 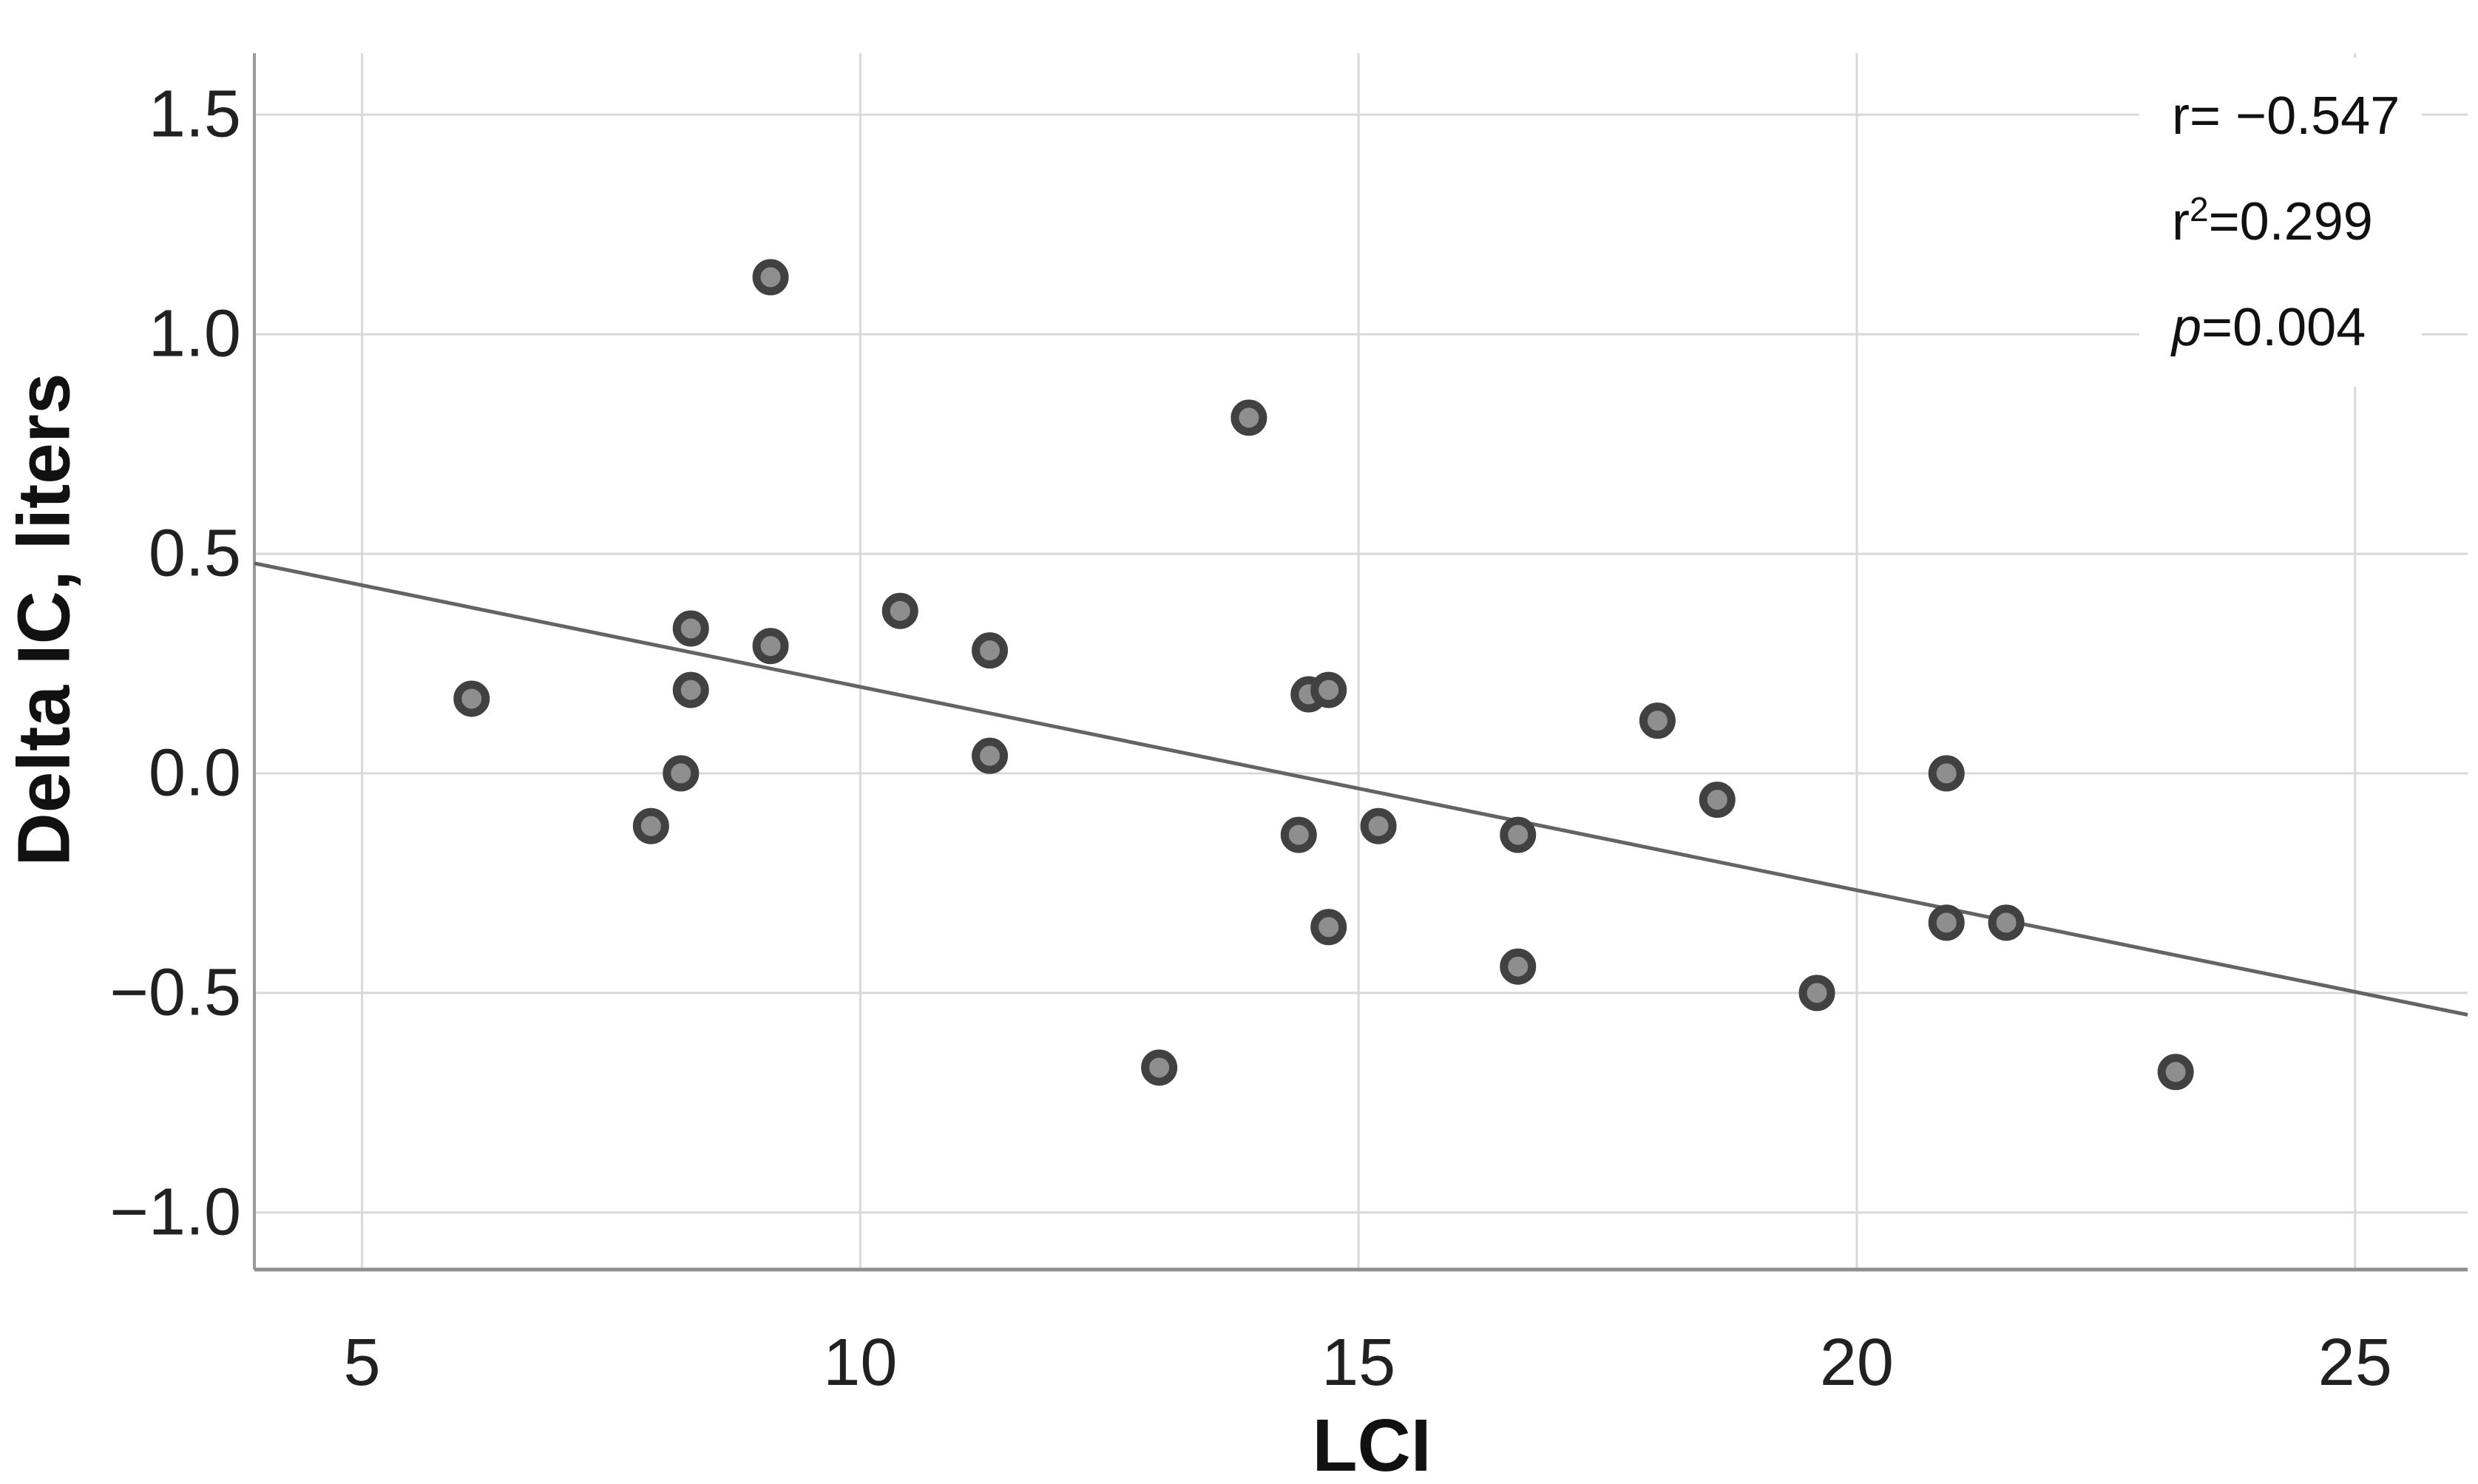 I want to click on x-tick-15: 15, so click(x=1358, y=1363).